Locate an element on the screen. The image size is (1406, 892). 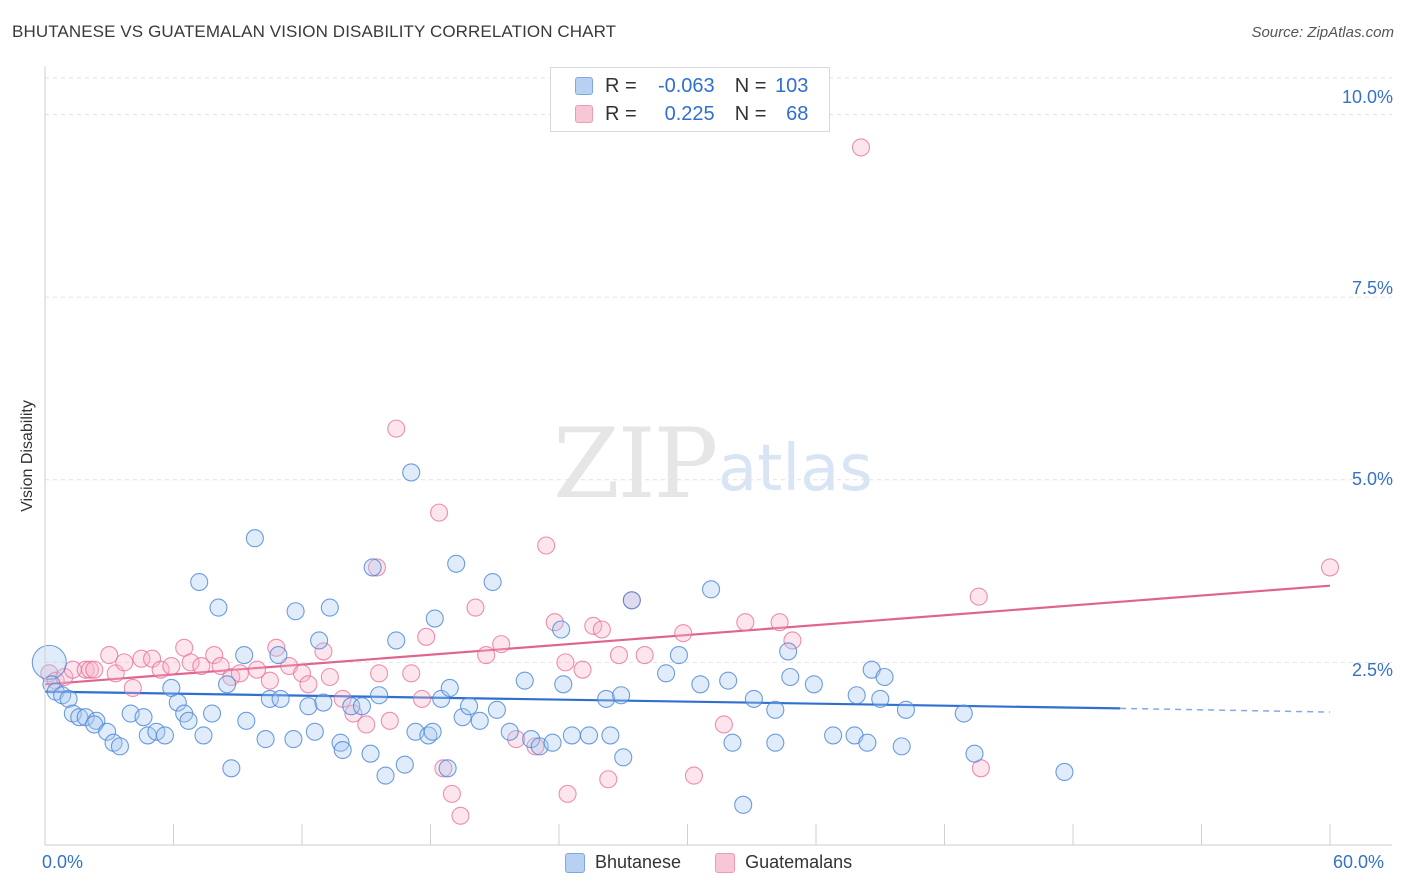
y-axis-label: Vision Disability is located at coordinates (27, 456).